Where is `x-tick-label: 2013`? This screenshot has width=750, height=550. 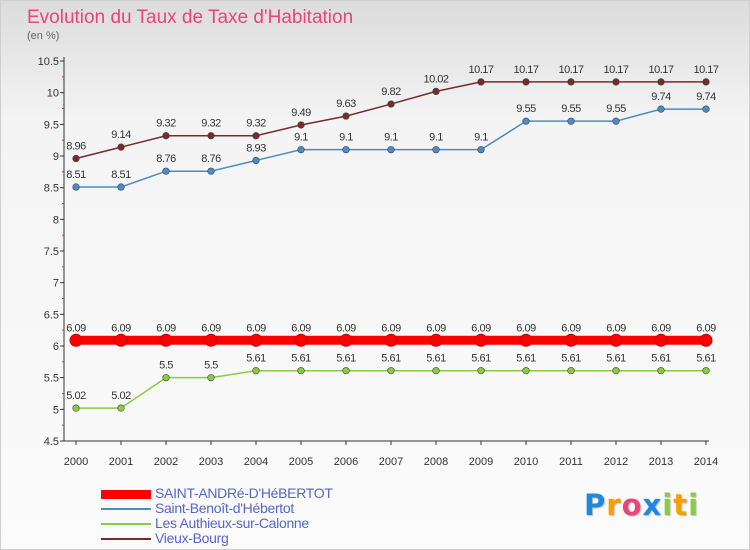
x-tick-label: 2013 is located at coordinates (661, 462).